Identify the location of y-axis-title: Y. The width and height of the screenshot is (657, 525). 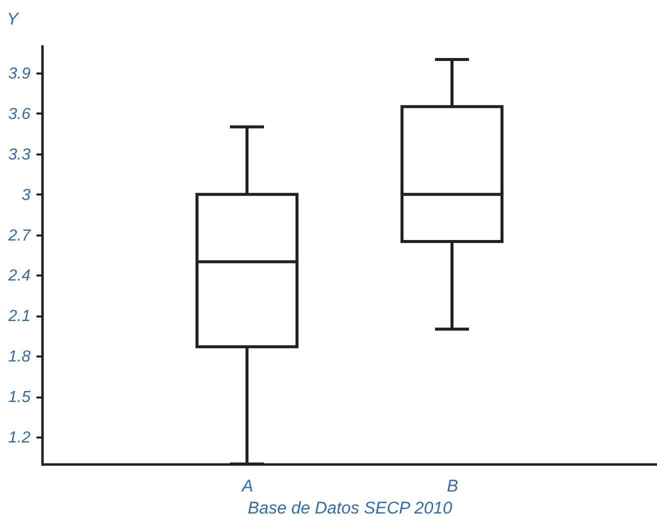
(13, 19).